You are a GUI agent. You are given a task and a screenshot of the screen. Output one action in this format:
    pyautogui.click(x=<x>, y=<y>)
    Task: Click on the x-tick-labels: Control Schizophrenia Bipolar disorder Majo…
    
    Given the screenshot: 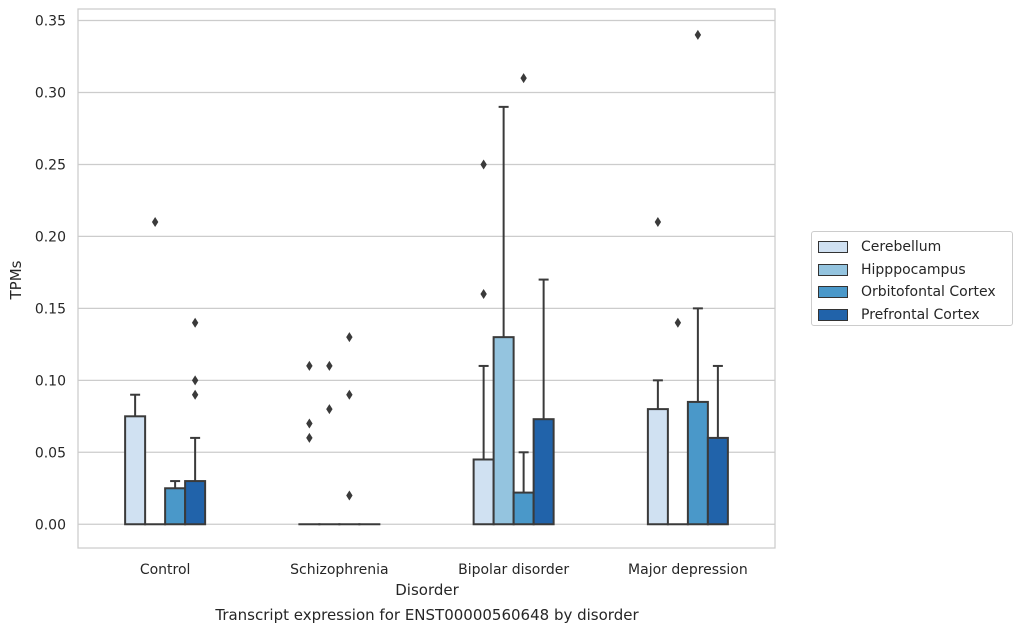 What is the action you would take?
    pyautogui.click(x=444, y=570)
    